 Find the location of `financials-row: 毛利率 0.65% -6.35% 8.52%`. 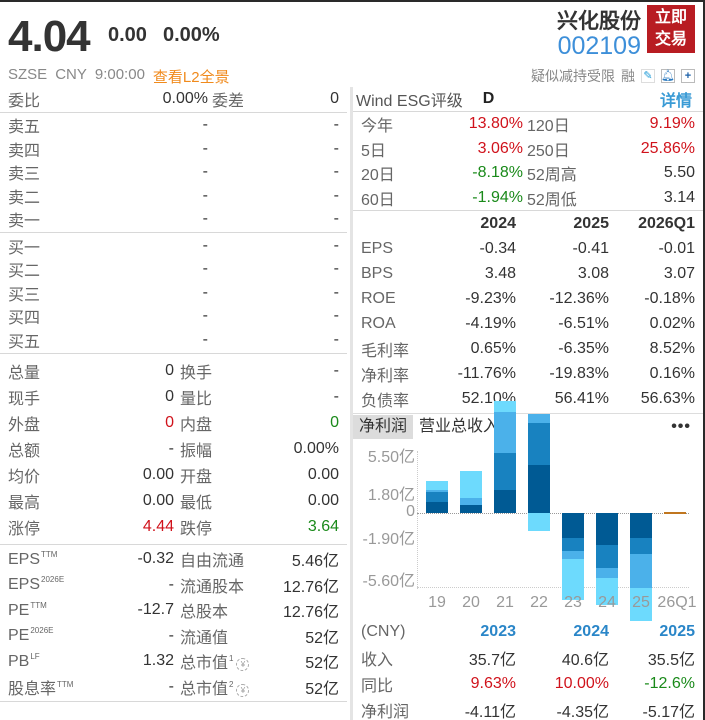

financials-row: 毛利率 0.65% -6.35% 8.52% is located at coordinates (528, 348).